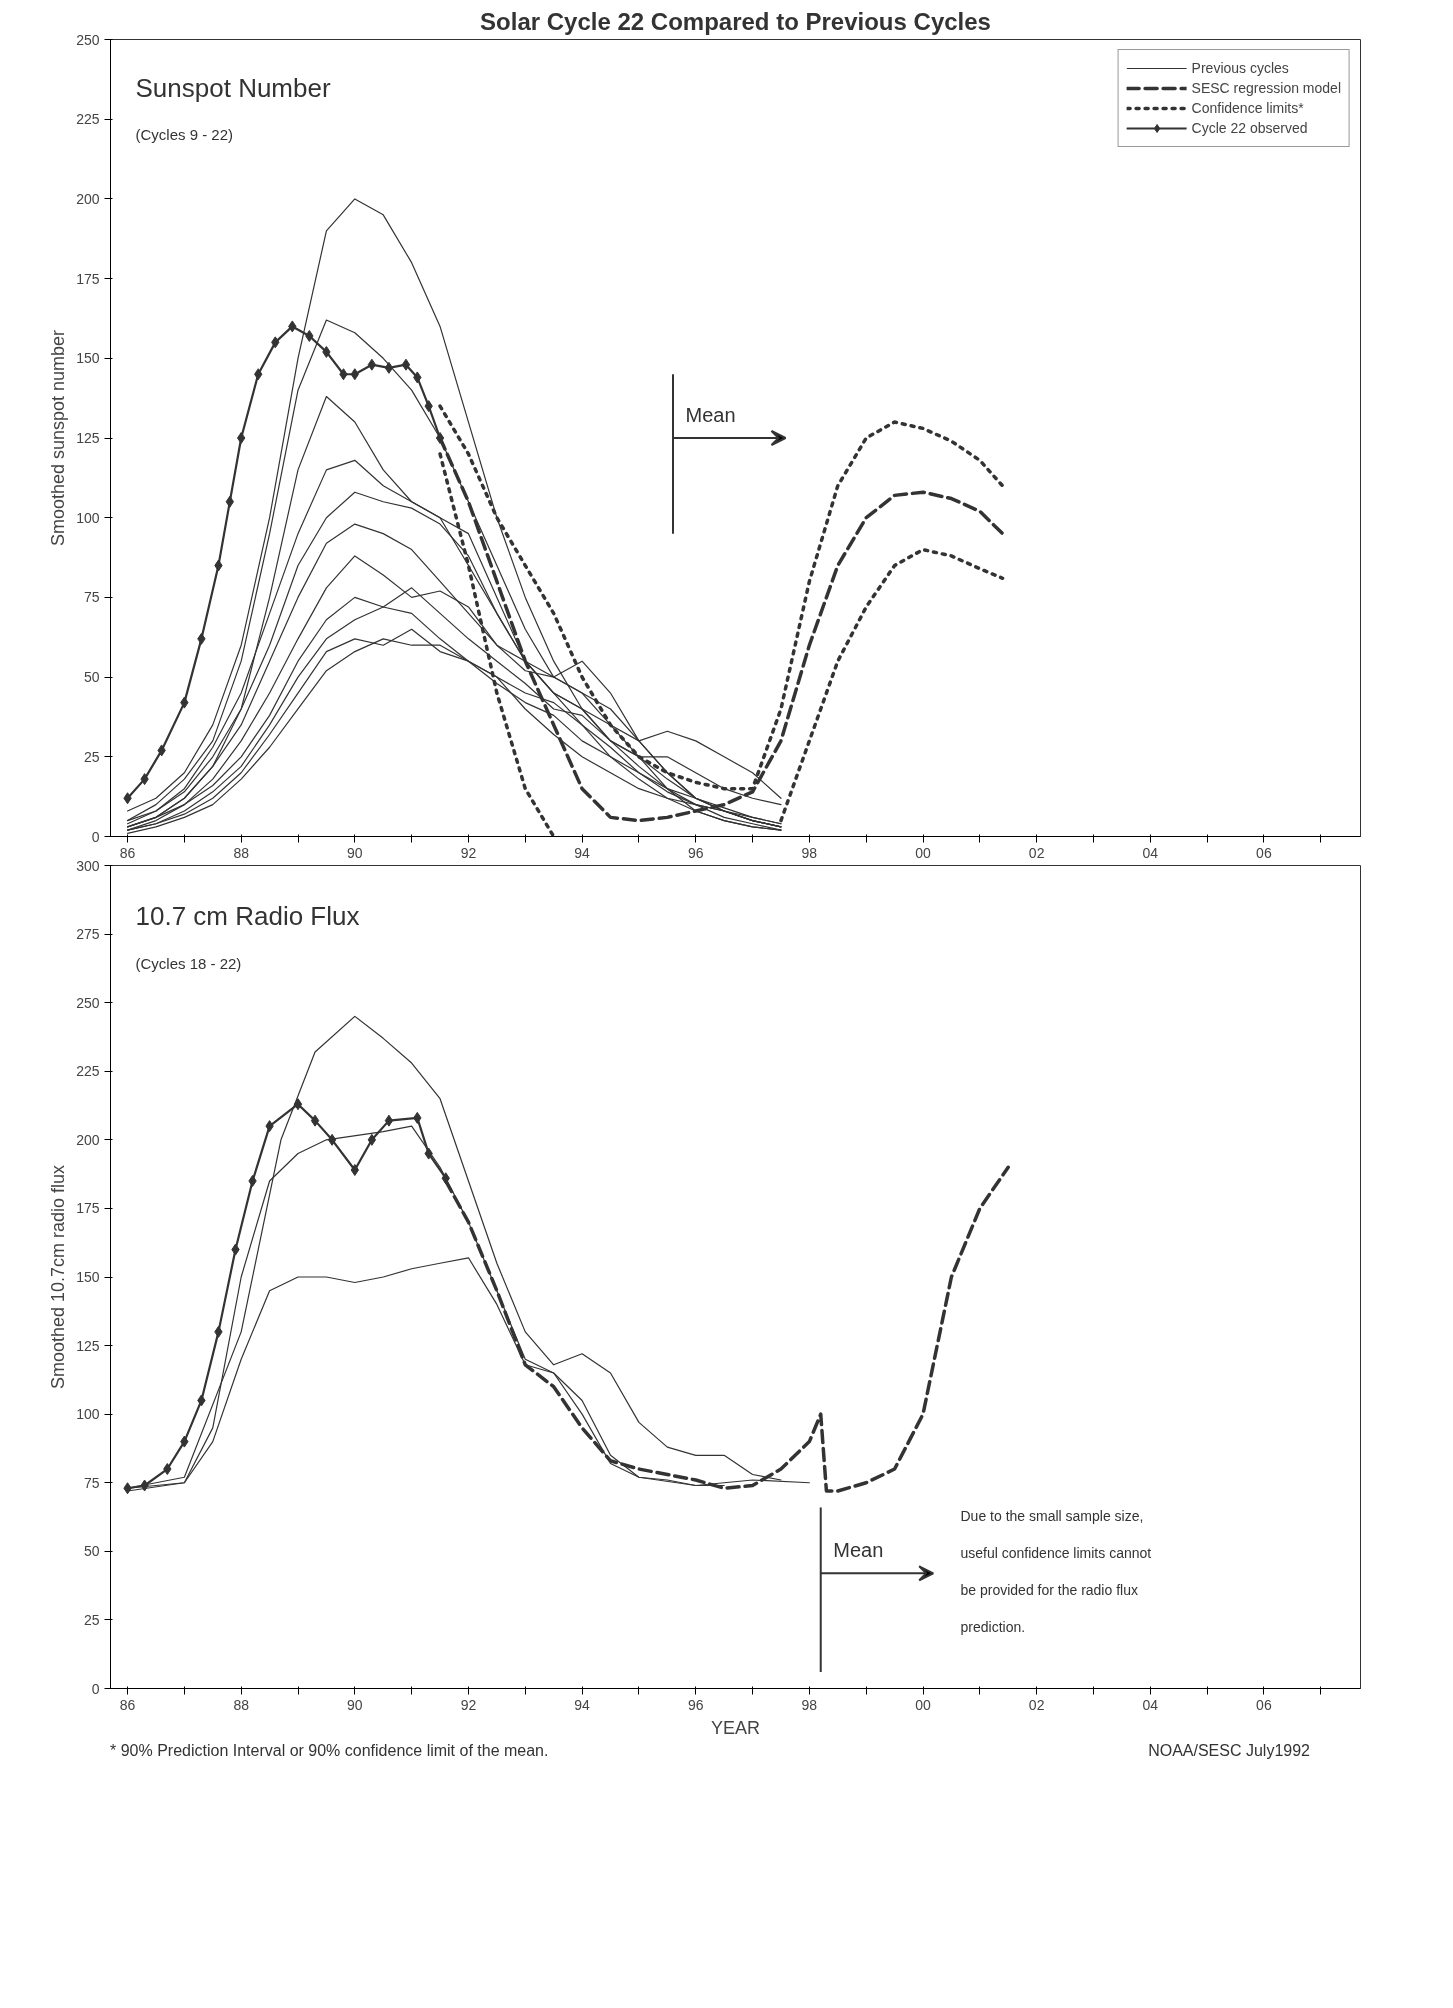 This screenshot has height=2008, width=1453. What do you see at coordinates (58, 1277) in the screenshot?
I see `y-axis-title: Smoothed 10.7cm radio flux` at bounding box center [58, 1277].